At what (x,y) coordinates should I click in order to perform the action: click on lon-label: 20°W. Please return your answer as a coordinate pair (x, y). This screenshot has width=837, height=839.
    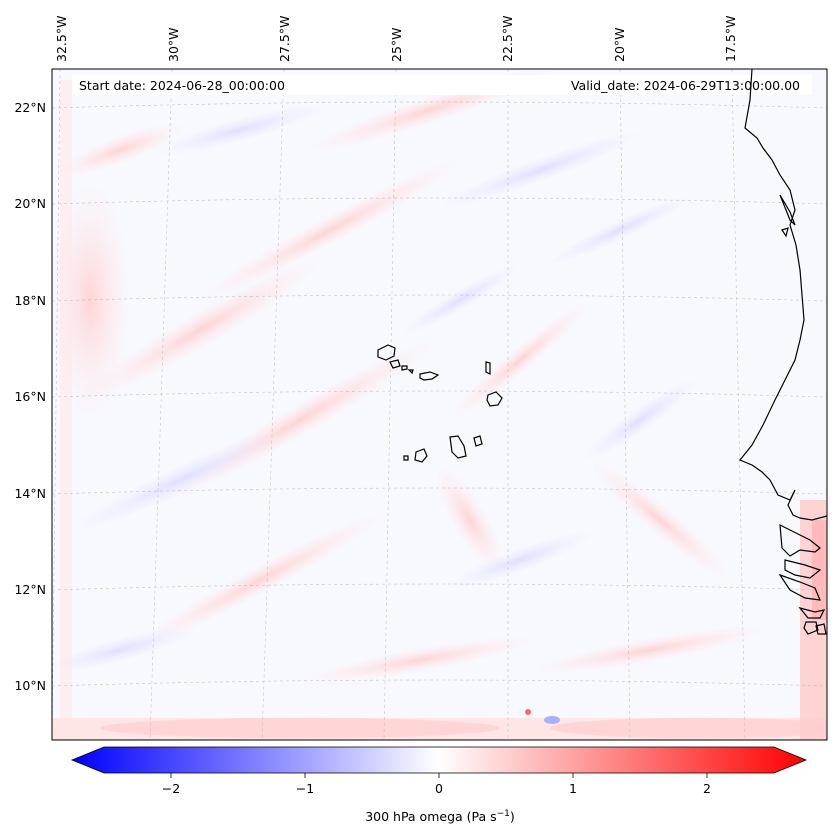
    Looking at the image, I should click on (619, 44).